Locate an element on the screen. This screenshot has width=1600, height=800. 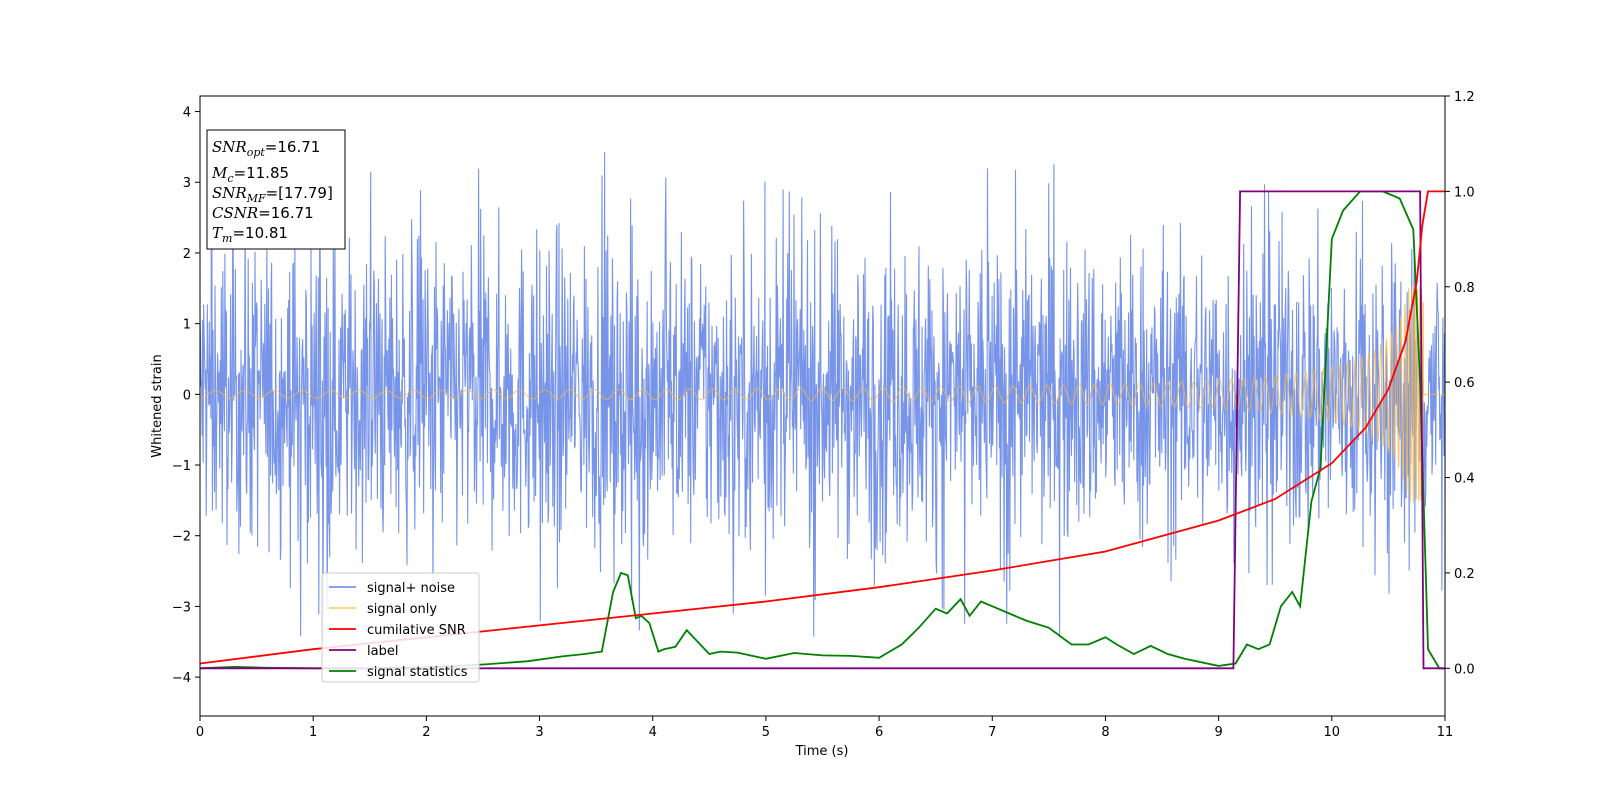
y-tick-label: −4 is located at coordinates (181, 678).